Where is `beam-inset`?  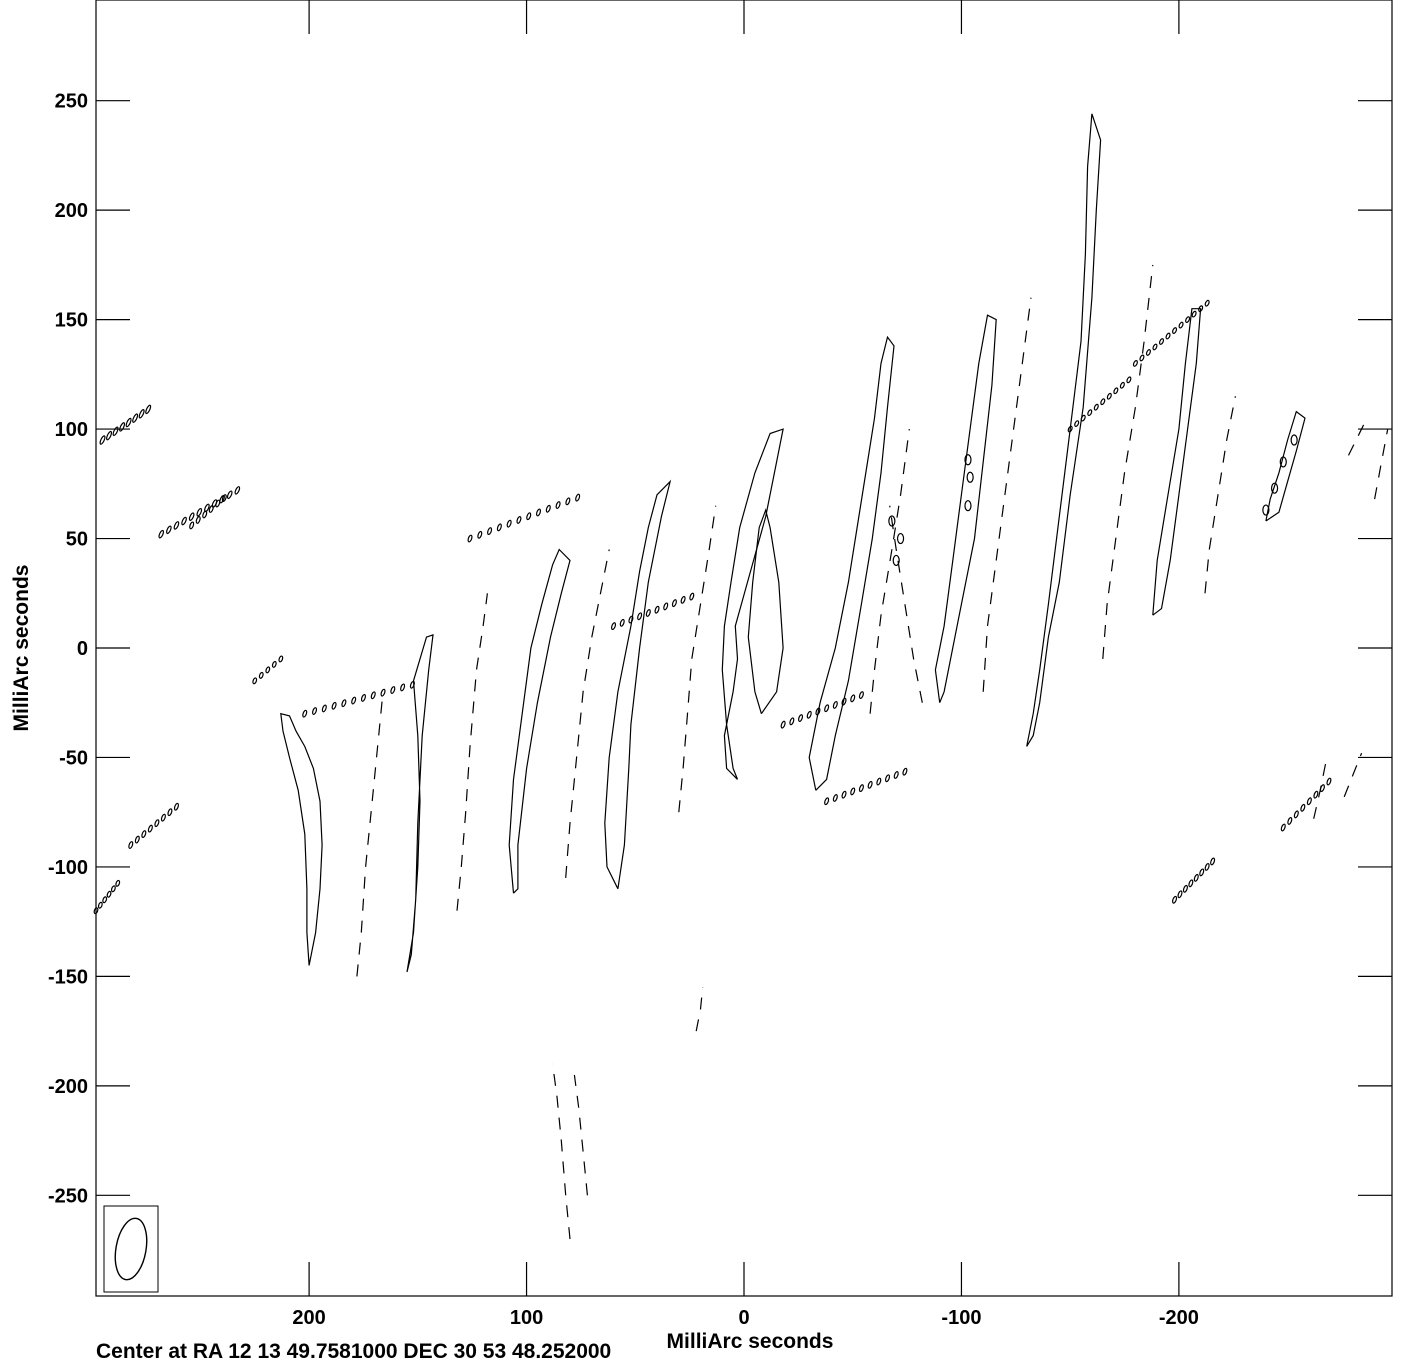
beam-inset is located at coordinates (131, 1249).